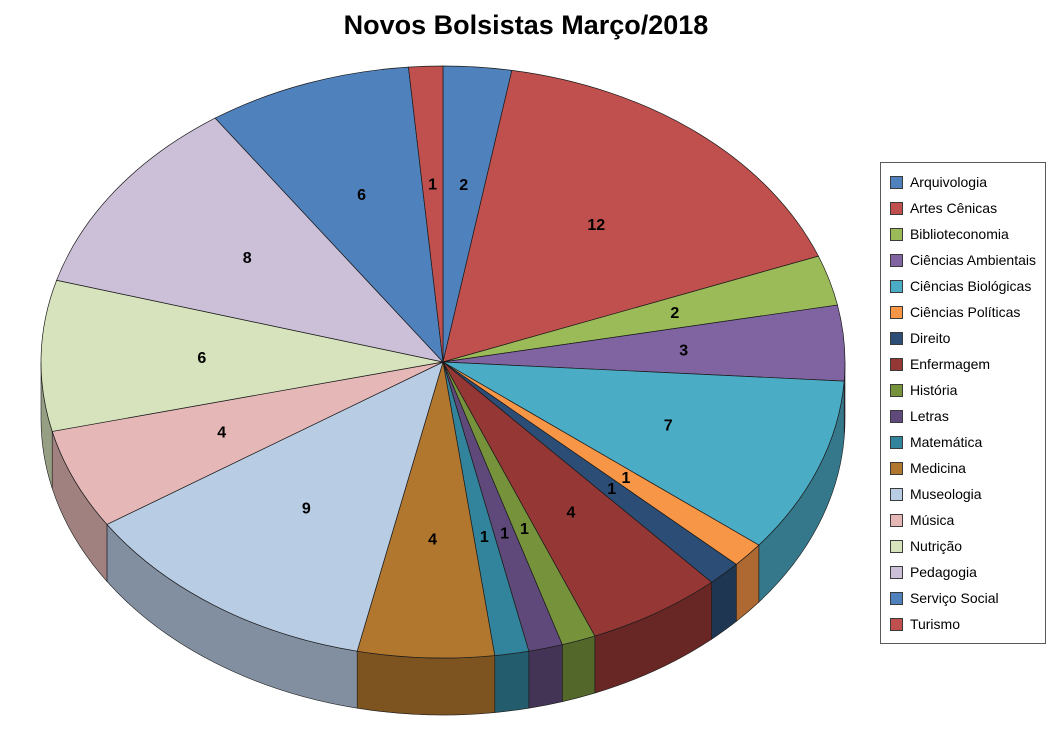  I want to click on legend-item-biblioteconomia: Biblioteconomia, so click(962, 234).